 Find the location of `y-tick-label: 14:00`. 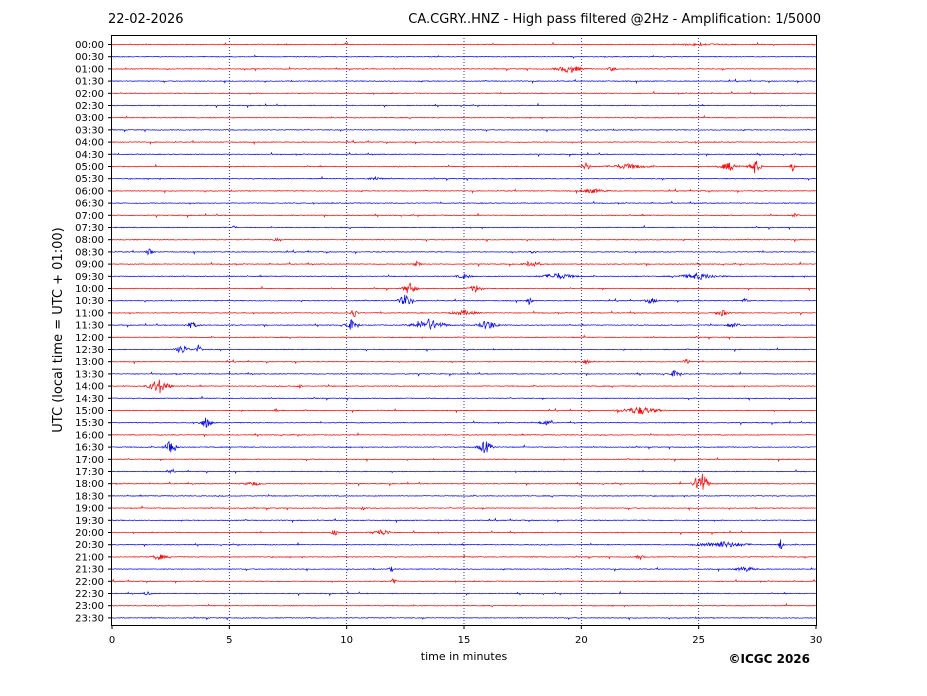

y-tick-label: 14:00 is located at coordinates (89, 387).